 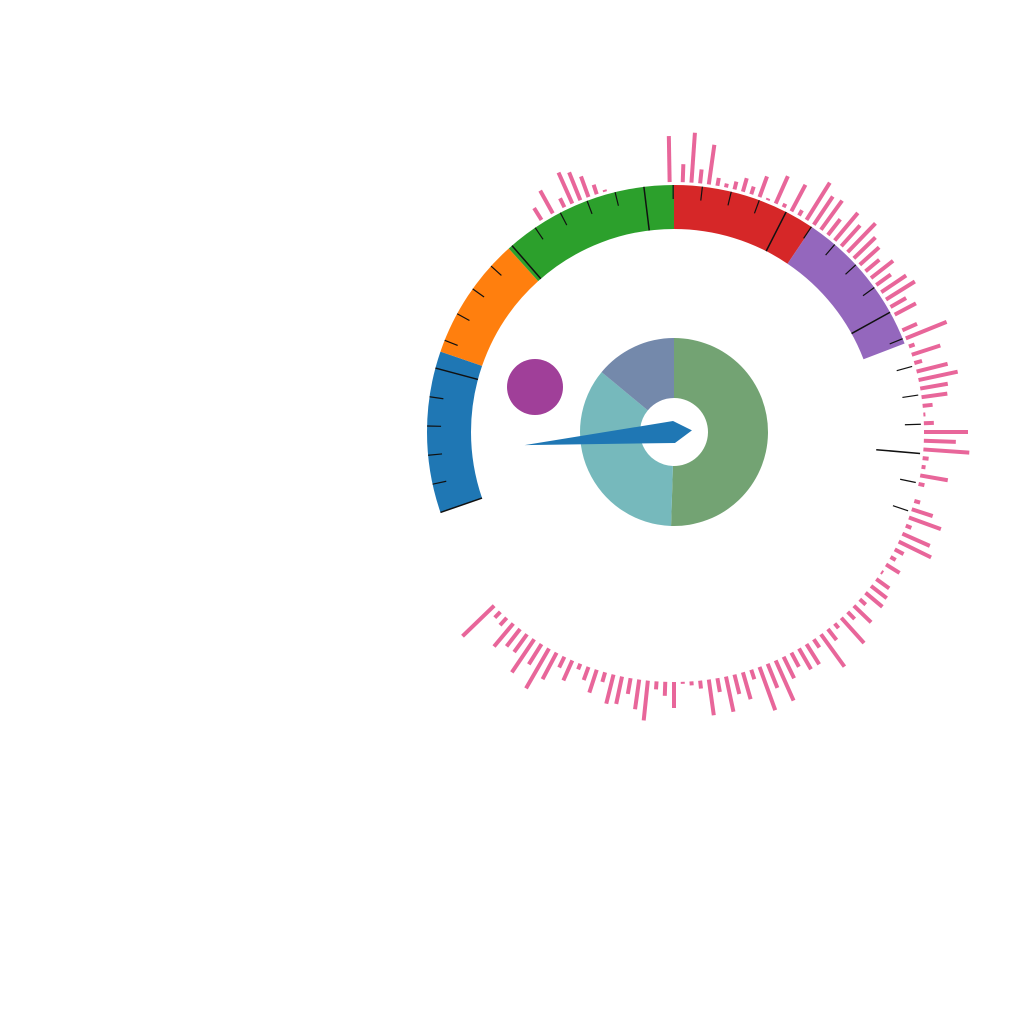 I want to click on donut-slice, so click(x=626, y=449).